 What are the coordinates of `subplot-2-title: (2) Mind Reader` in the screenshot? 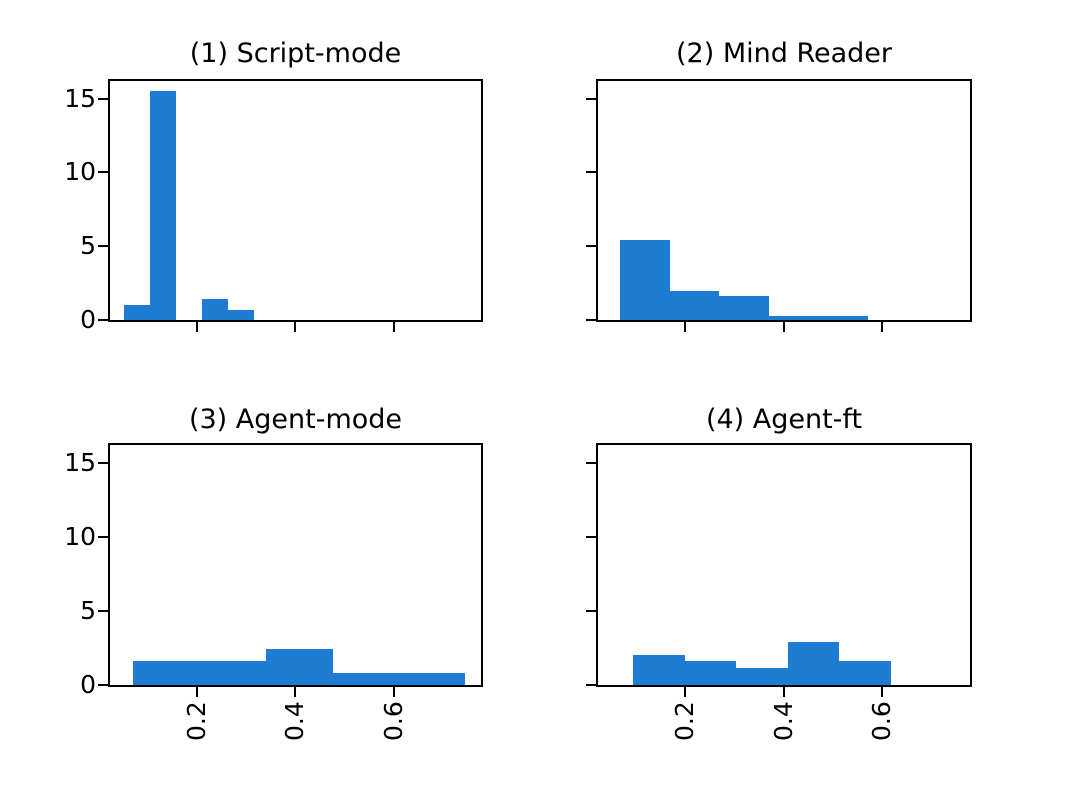 It's located at (783, 53).